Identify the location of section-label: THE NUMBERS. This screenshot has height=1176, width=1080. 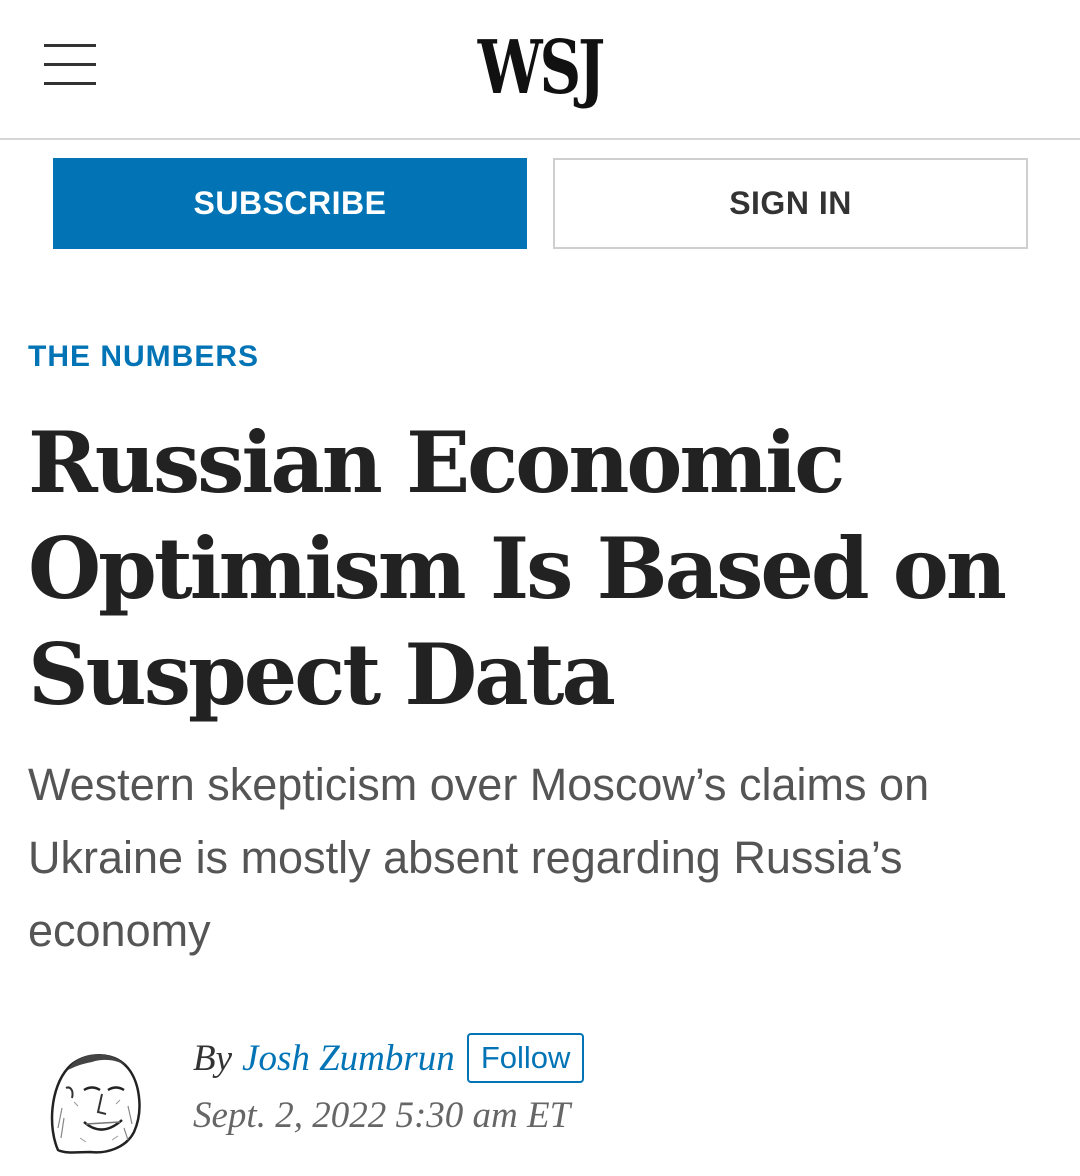
(144, 356).